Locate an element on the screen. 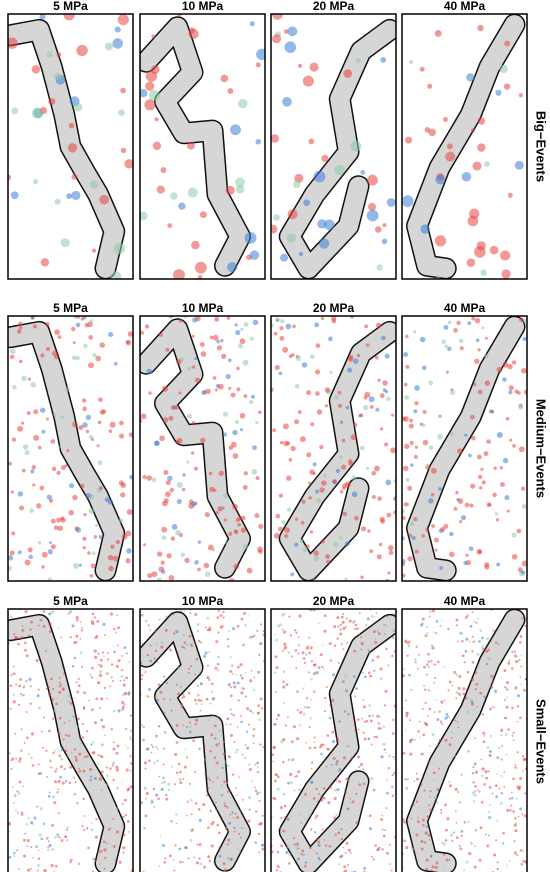 This screenshot has width=550, height=872. panel-border is located at coordinates (464, 146).